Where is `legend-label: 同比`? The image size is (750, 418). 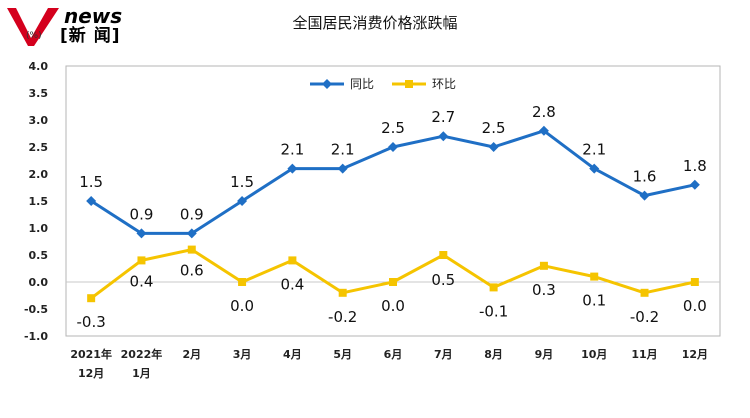
legend-label: 同比 is located at coordinates (362, 84).